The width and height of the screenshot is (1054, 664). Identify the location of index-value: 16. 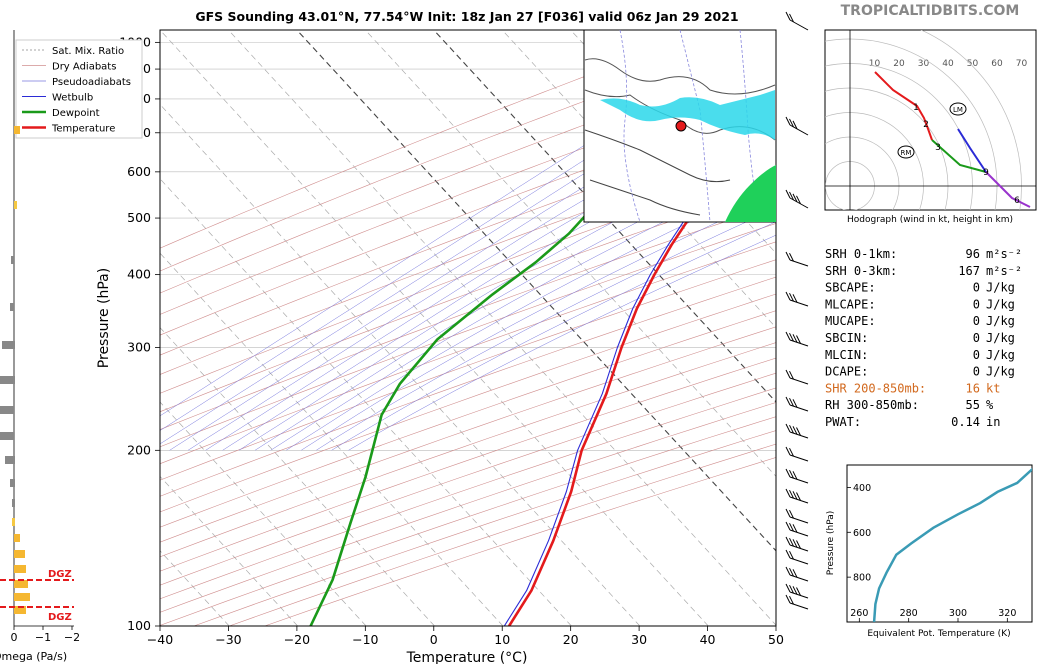
(973, 388).